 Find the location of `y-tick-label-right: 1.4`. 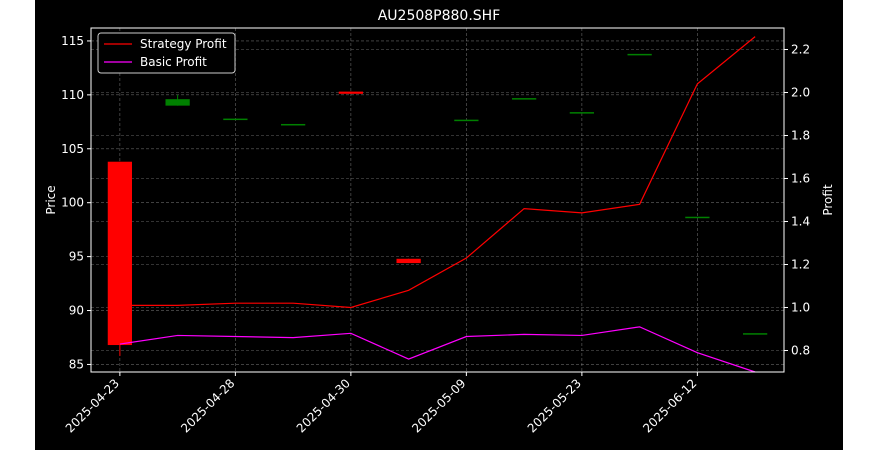

y-tick-label-right: 1.4 is located at coordinates (800, 222).